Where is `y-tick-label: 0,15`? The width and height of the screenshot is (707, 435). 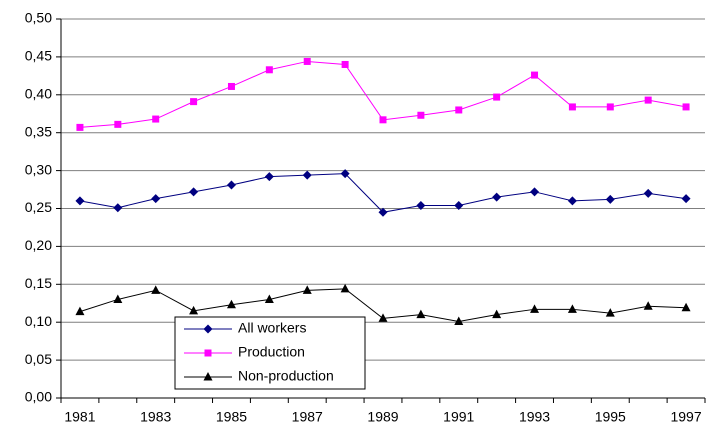 y-tick-label: 0,15 is located at coordinates (38, 283).